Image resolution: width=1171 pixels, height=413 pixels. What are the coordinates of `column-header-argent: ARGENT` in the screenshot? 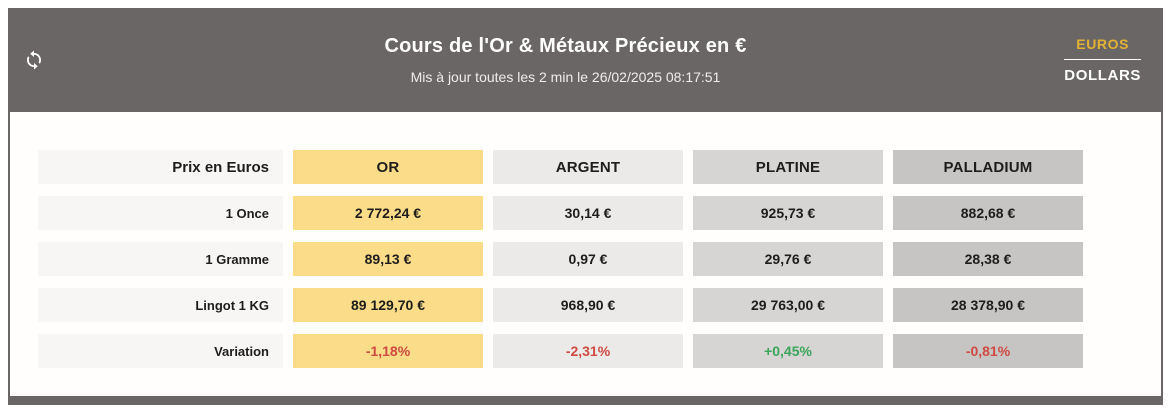 It's located at (588, 167).